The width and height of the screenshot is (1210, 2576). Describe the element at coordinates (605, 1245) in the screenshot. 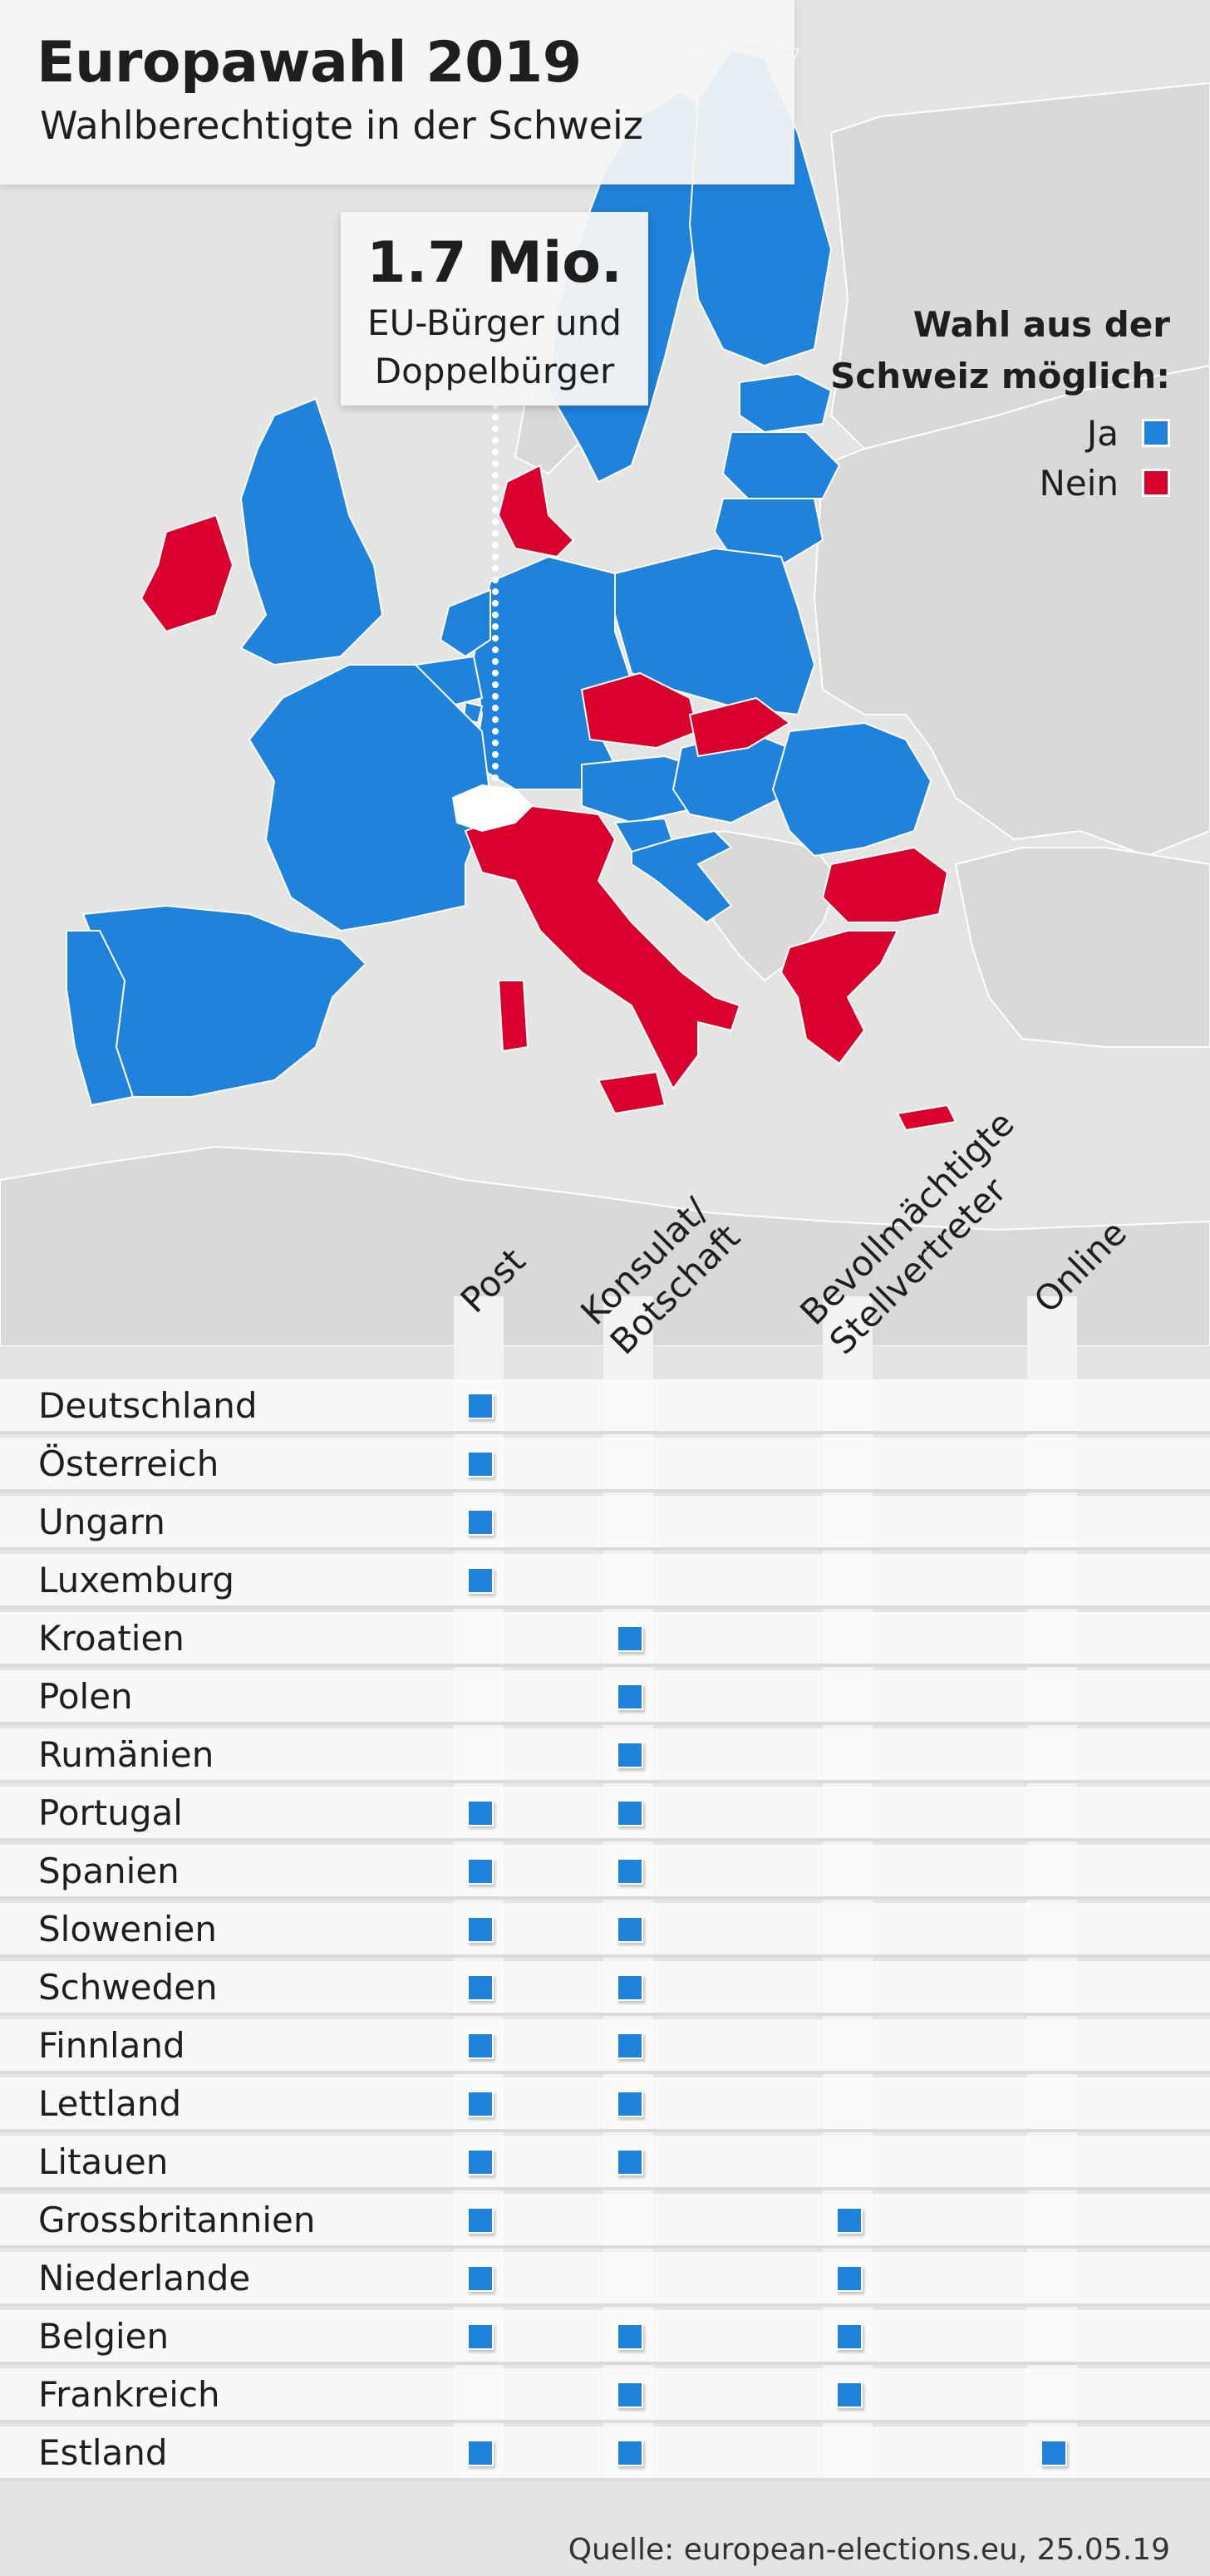

I see `land-africa` at that location.